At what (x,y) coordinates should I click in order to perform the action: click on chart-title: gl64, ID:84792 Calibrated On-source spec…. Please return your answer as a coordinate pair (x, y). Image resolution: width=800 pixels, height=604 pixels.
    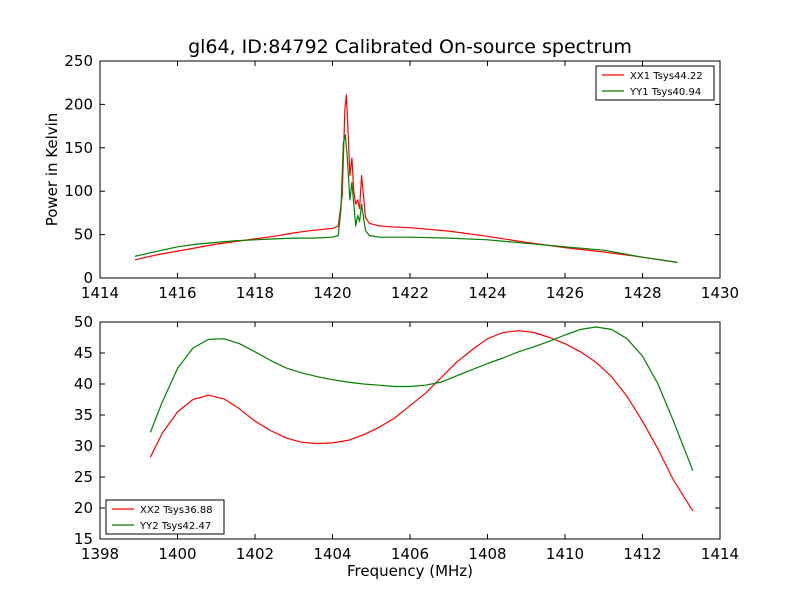
    Looking at the image, I should click on (410, 47).